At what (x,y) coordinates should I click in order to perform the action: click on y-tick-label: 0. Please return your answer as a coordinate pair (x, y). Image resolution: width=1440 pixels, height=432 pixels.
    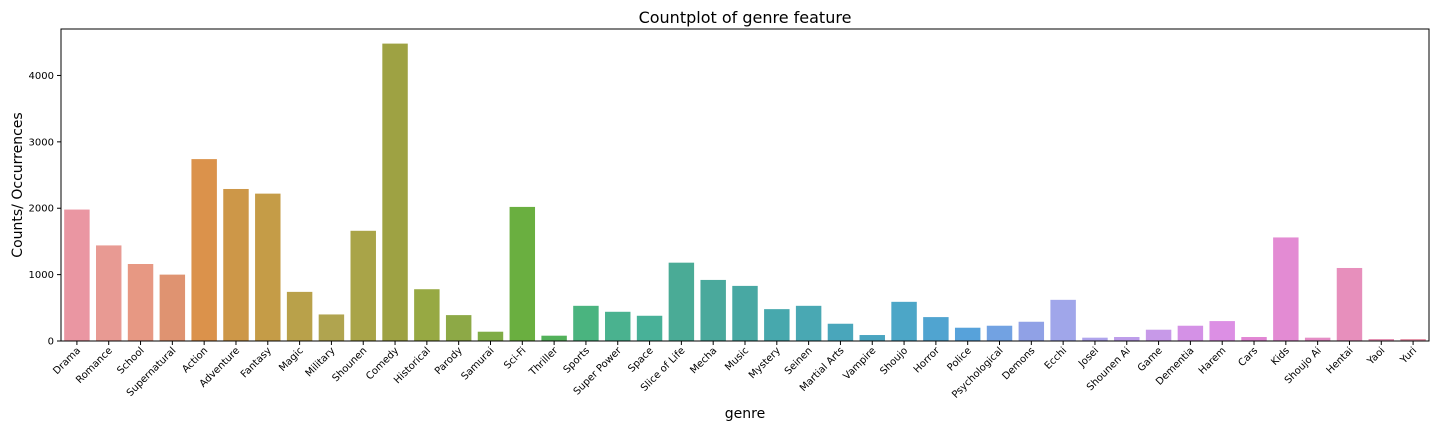
    Looking at the image, I should click on (51, 342).